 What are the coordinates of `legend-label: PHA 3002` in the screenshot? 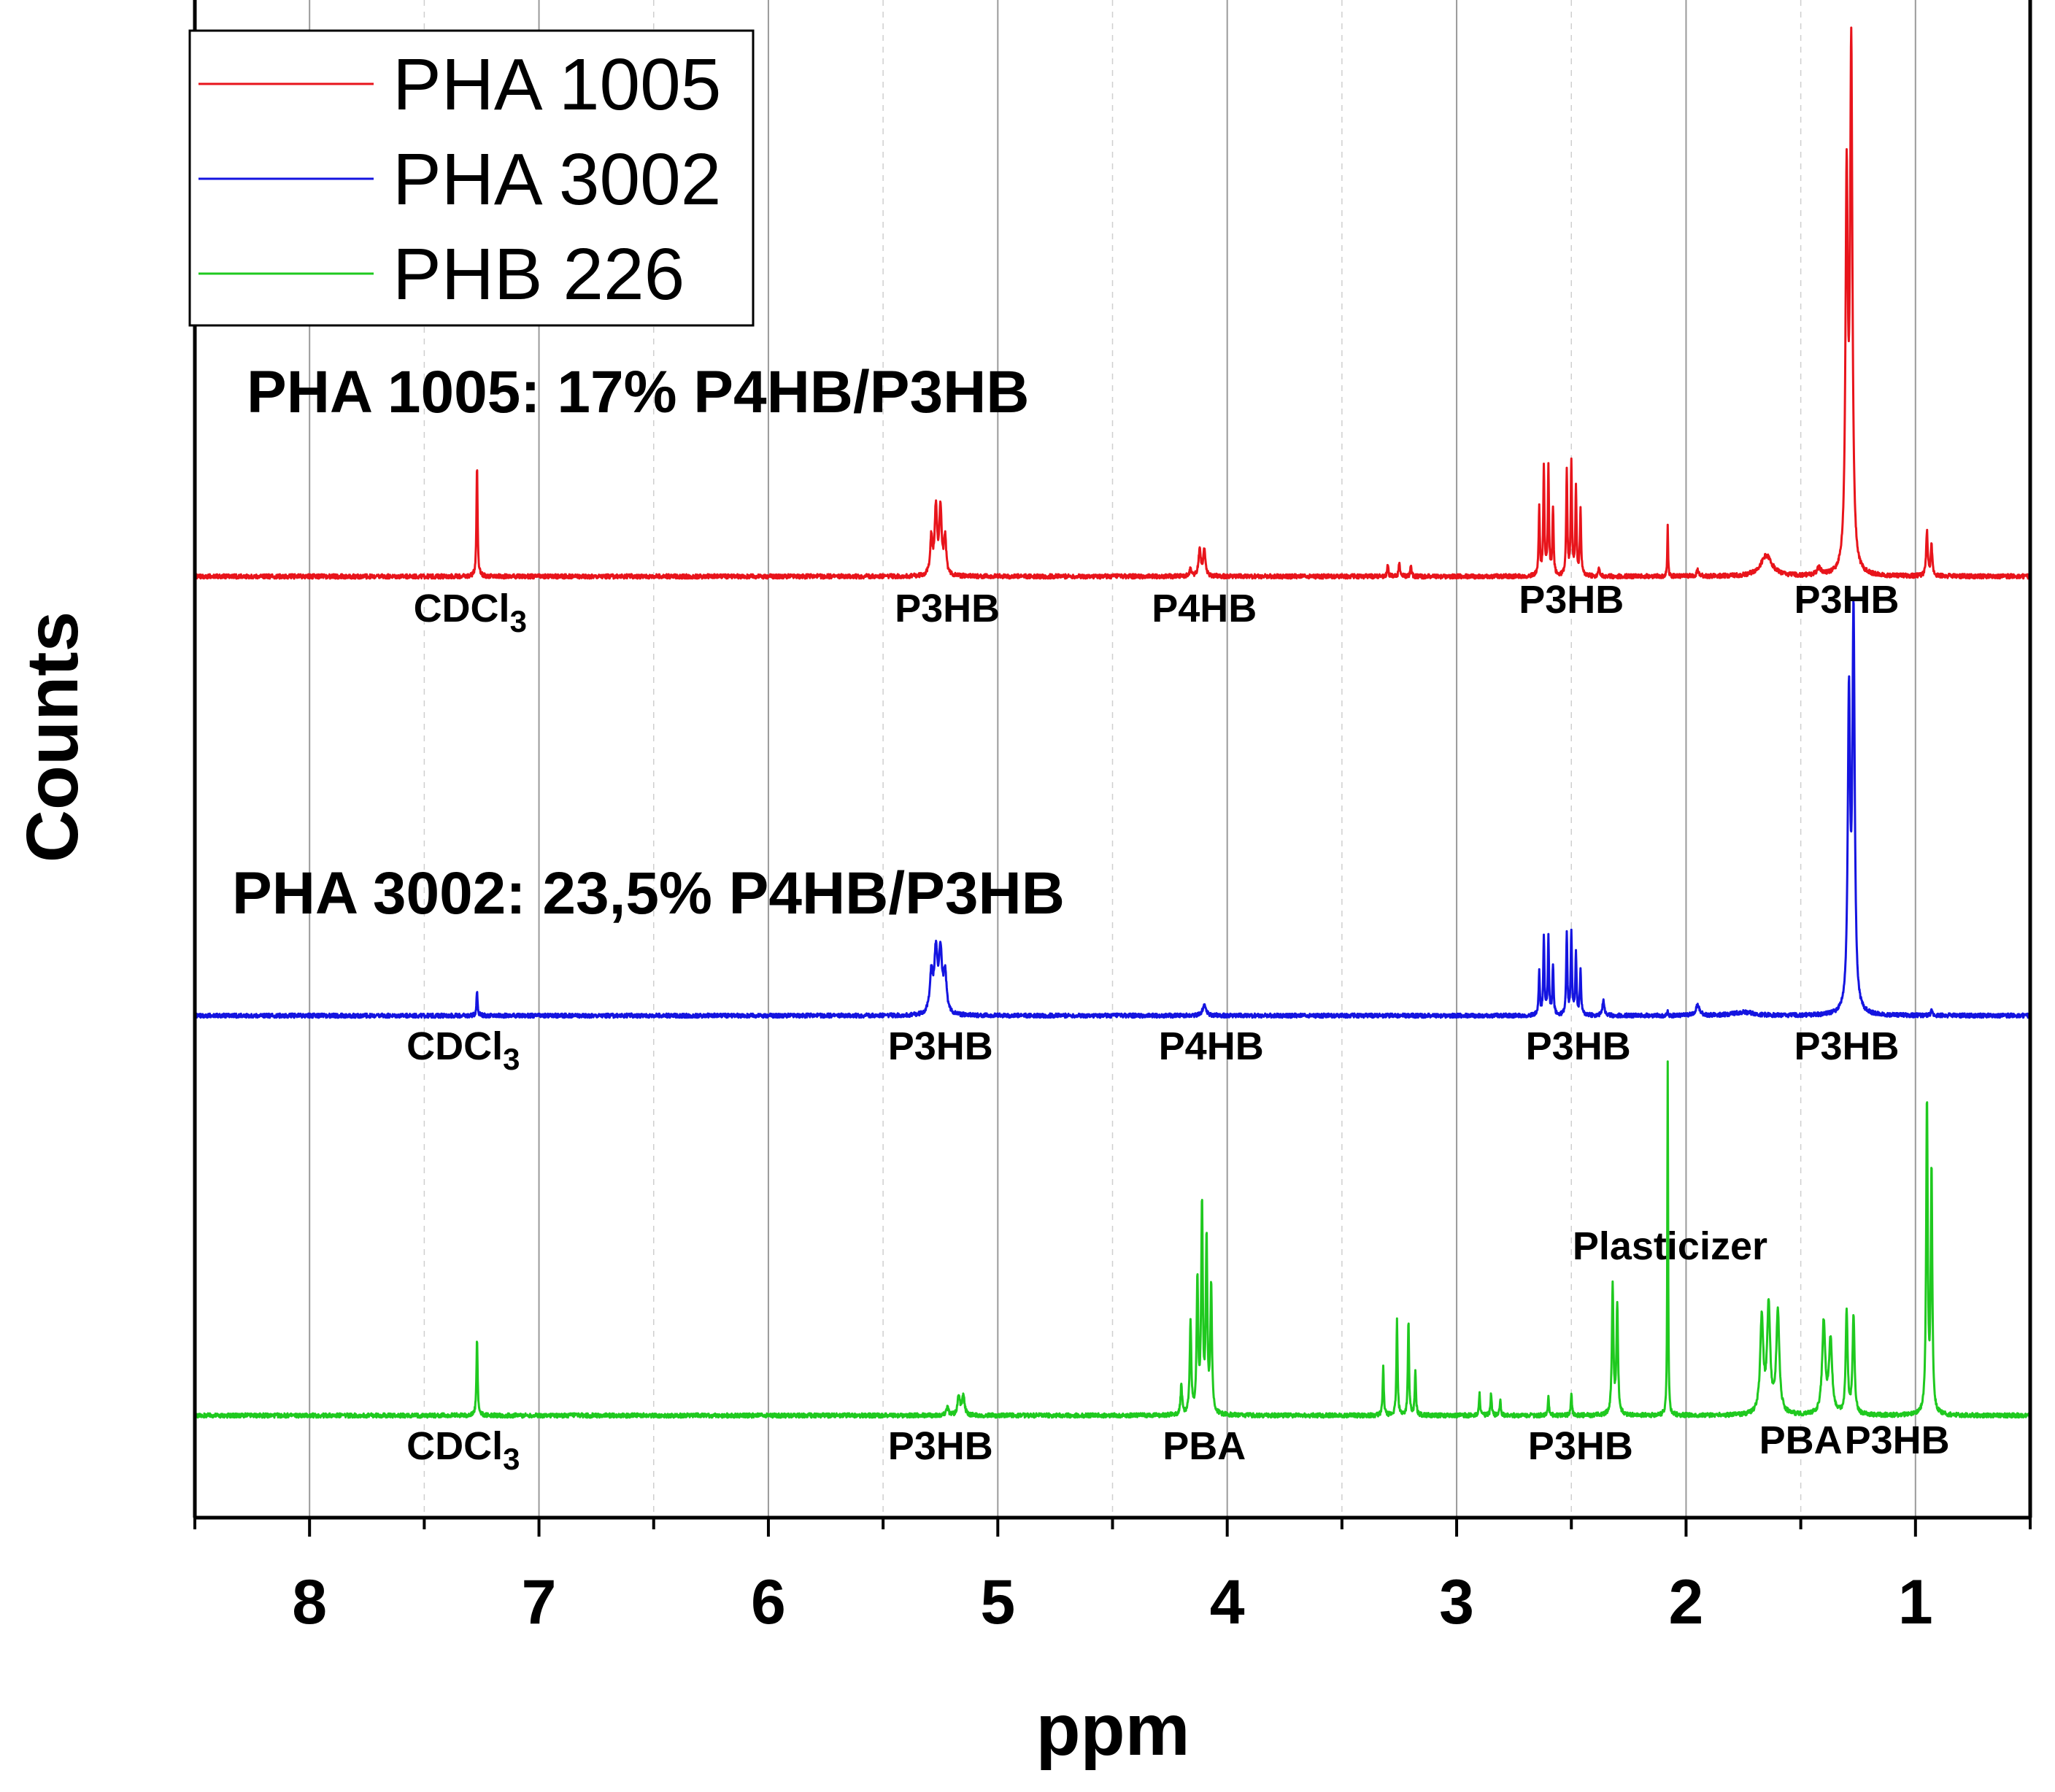 It's located at (557, 179).